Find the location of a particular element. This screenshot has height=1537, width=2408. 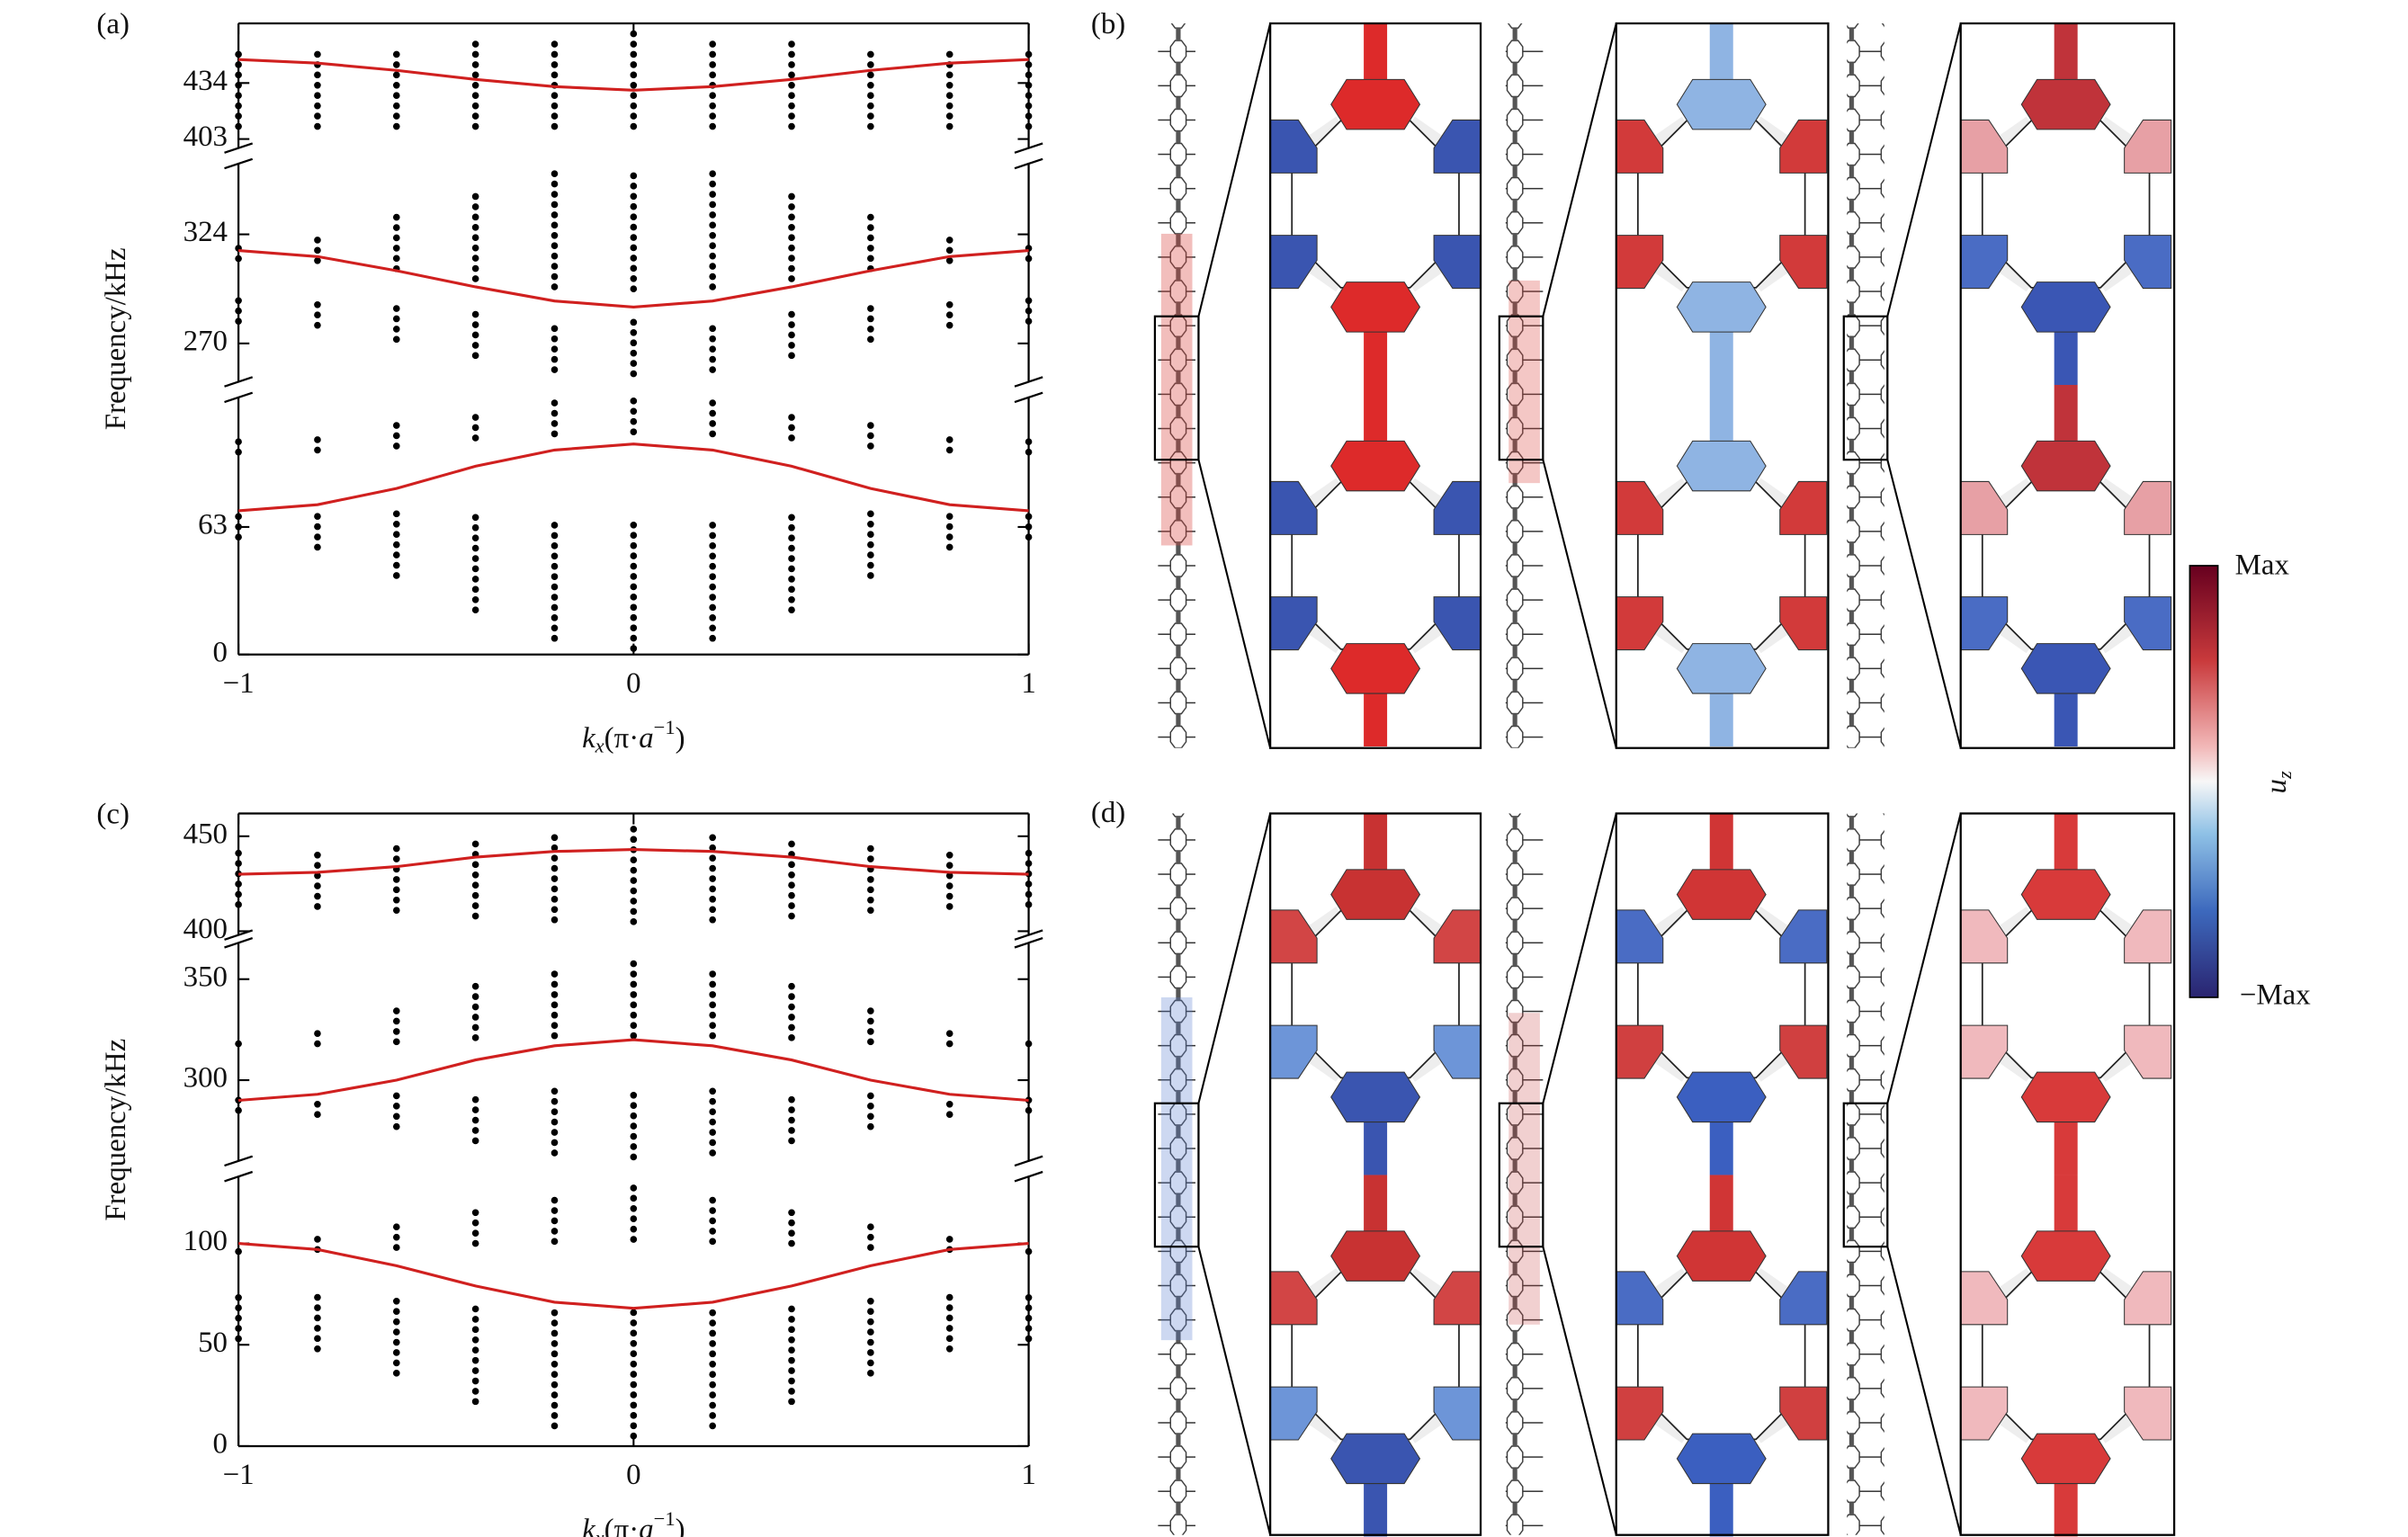

y-tick-label: 450 is located at coordinates (206, 834).